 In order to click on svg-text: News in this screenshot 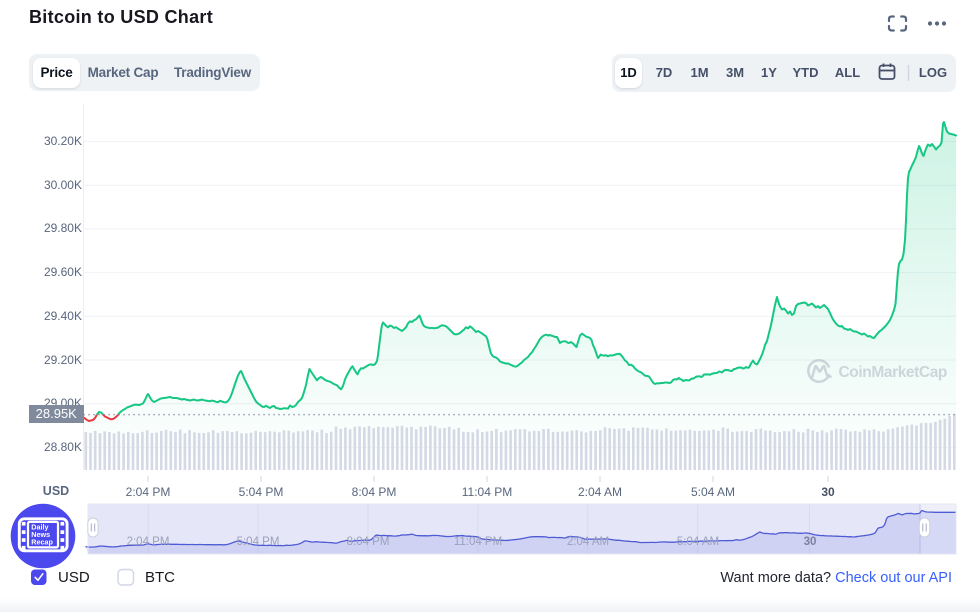, I will do `click(40, 534)`.